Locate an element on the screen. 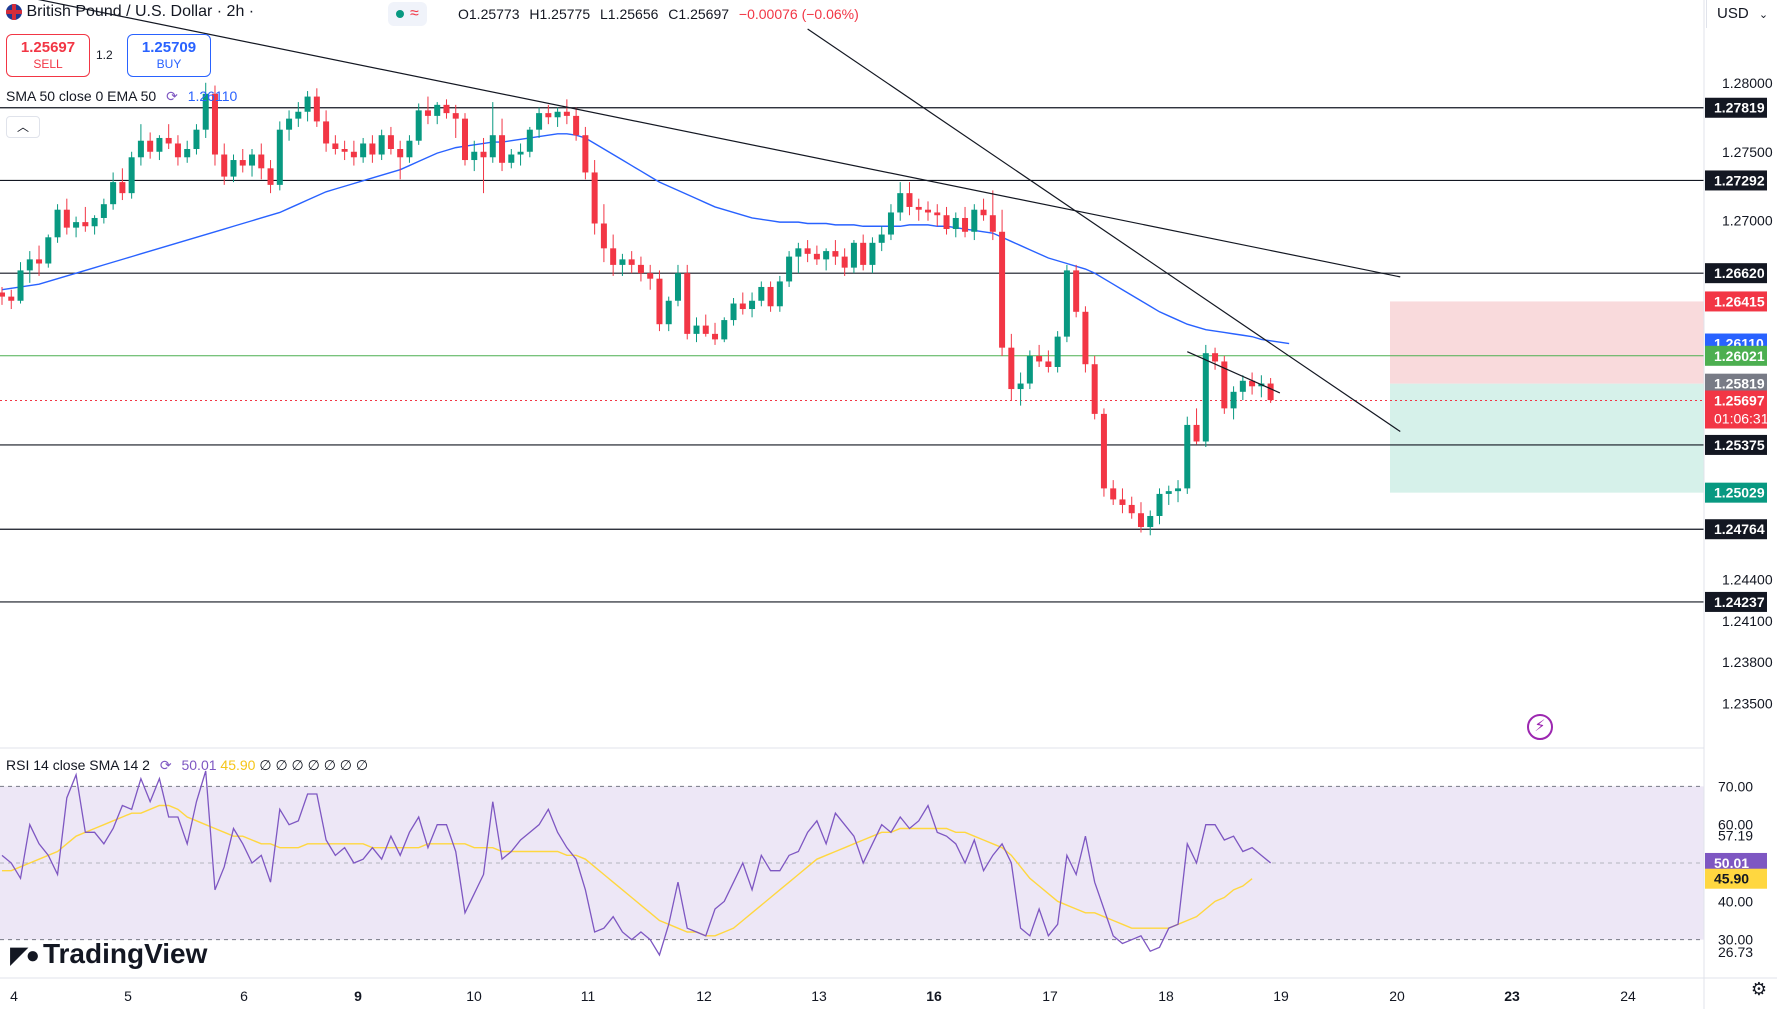 This screenshot has width=1777, height=1009. chevron-down-icon: ⌄ is located at coordinates (1763, 15).